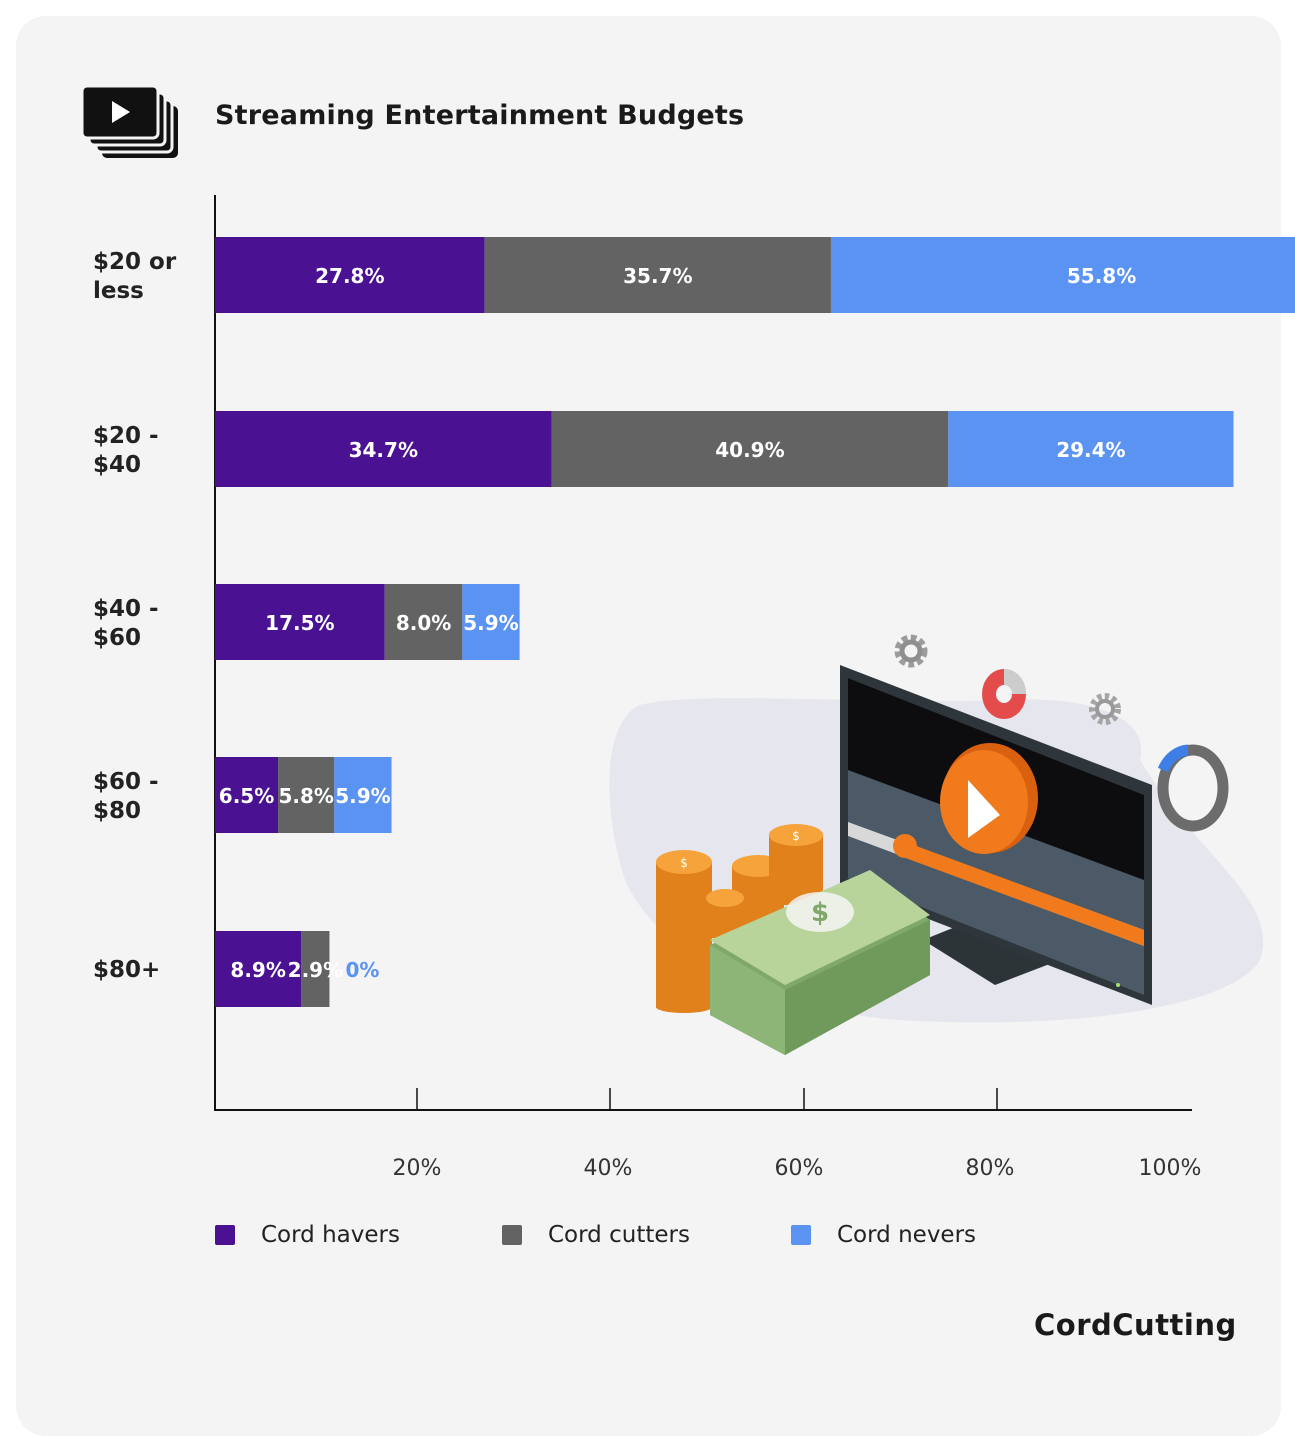  I want to click on category-label: $80+, so click(126, 970).